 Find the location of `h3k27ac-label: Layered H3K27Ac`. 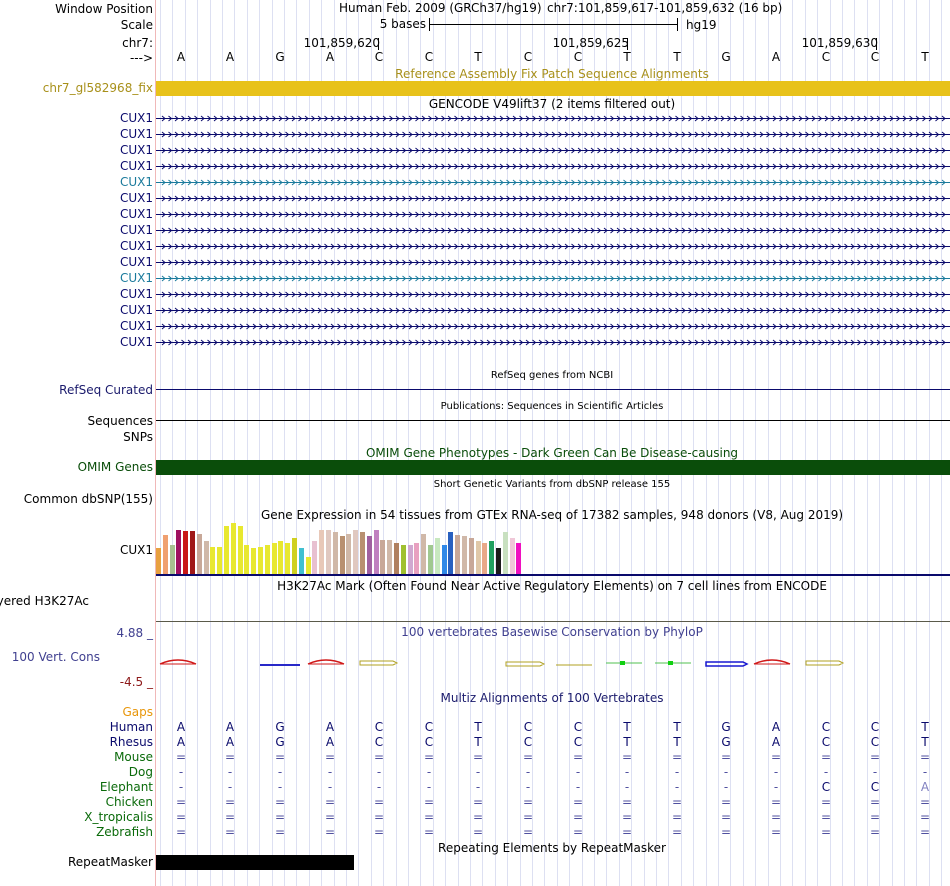

h3k27ac-label: Layered H3K27Ac is located at coordinates (44, 601).